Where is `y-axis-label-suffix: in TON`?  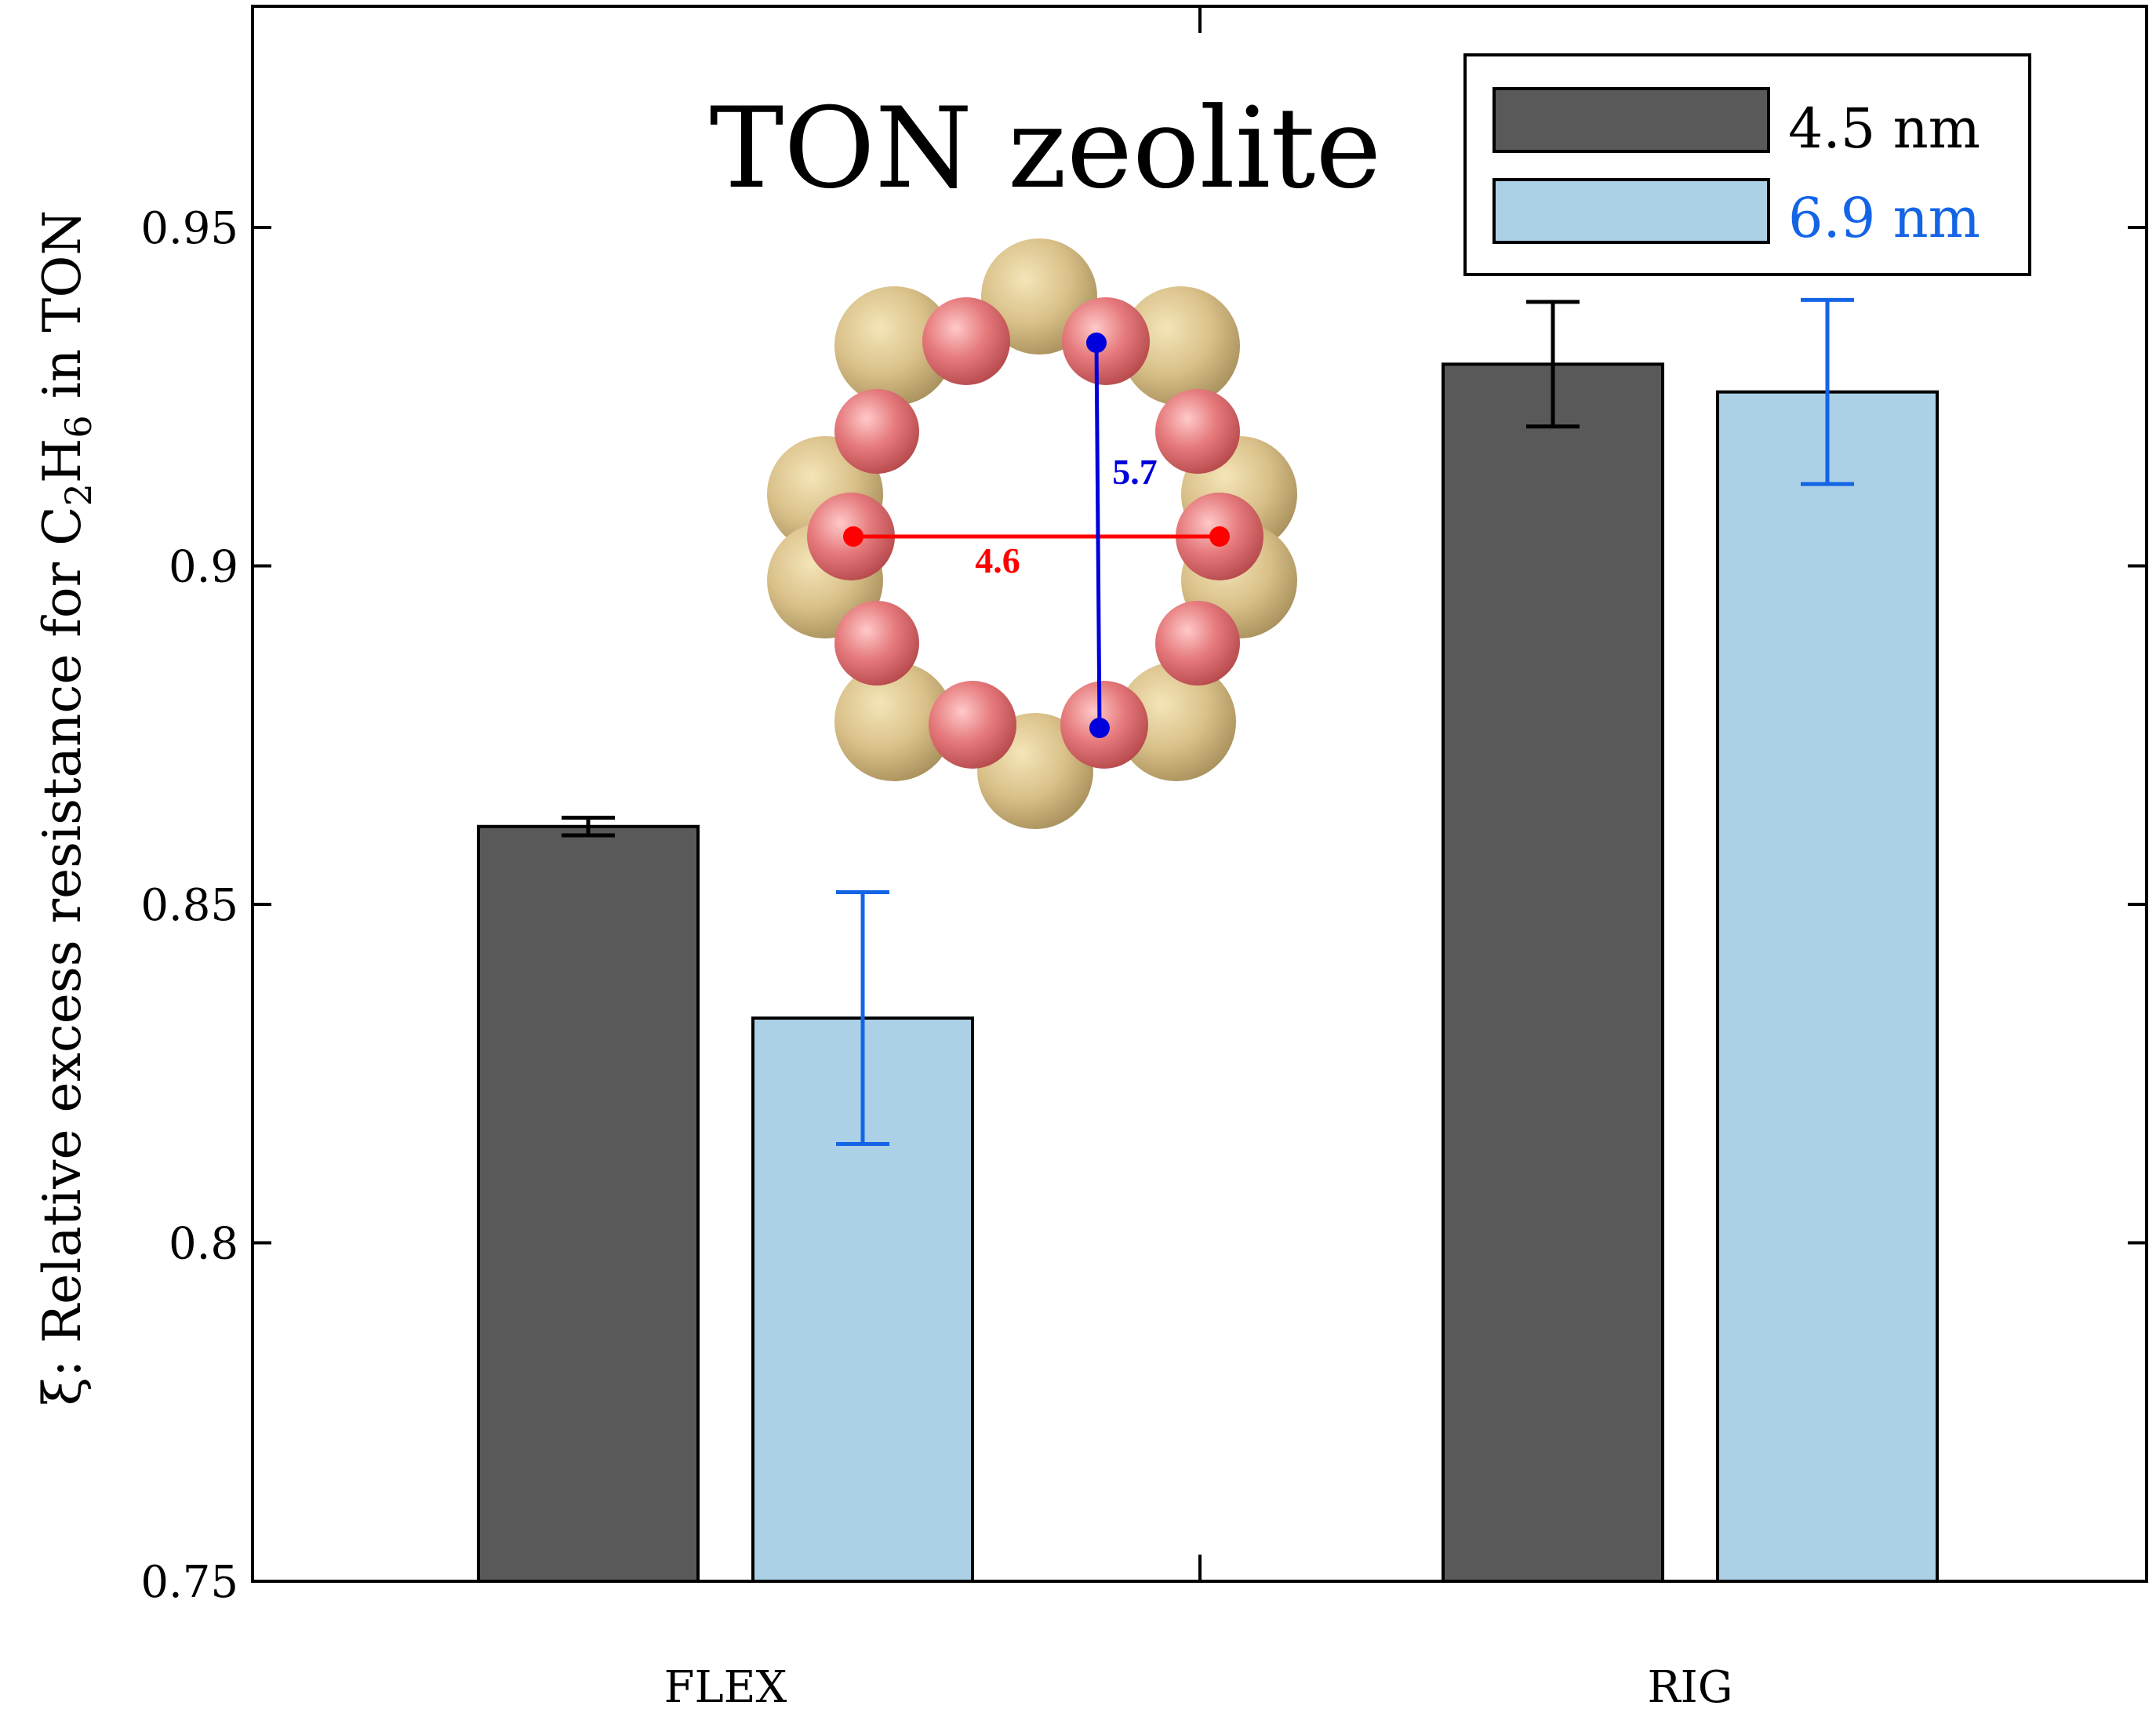 y-axis-label-suffix: in TON is located at coordinates (62, 313).